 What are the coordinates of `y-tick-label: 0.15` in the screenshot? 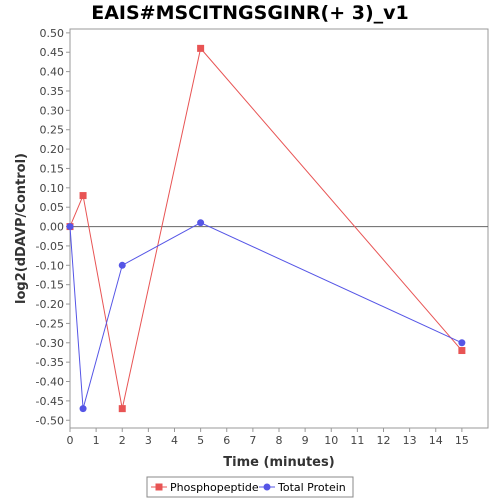 It's located at (52, 168).